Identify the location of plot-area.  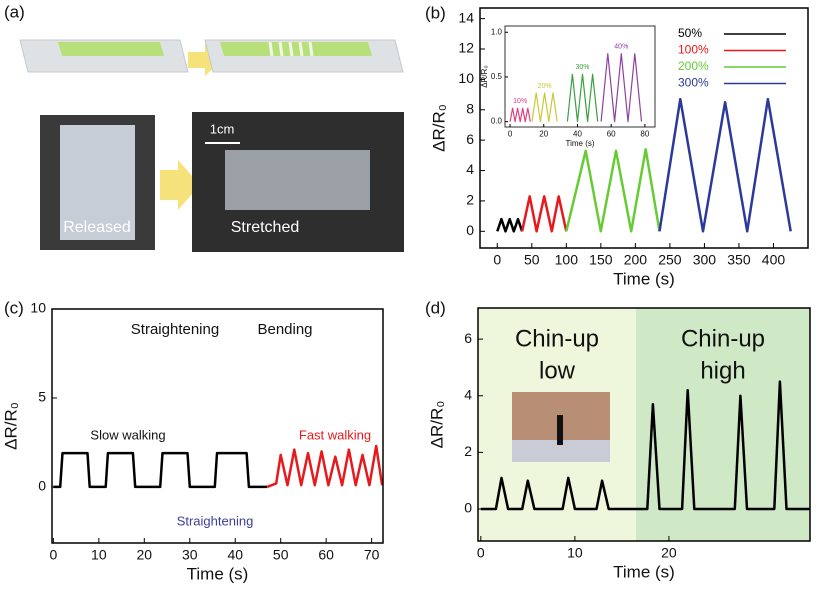
(580, 76).